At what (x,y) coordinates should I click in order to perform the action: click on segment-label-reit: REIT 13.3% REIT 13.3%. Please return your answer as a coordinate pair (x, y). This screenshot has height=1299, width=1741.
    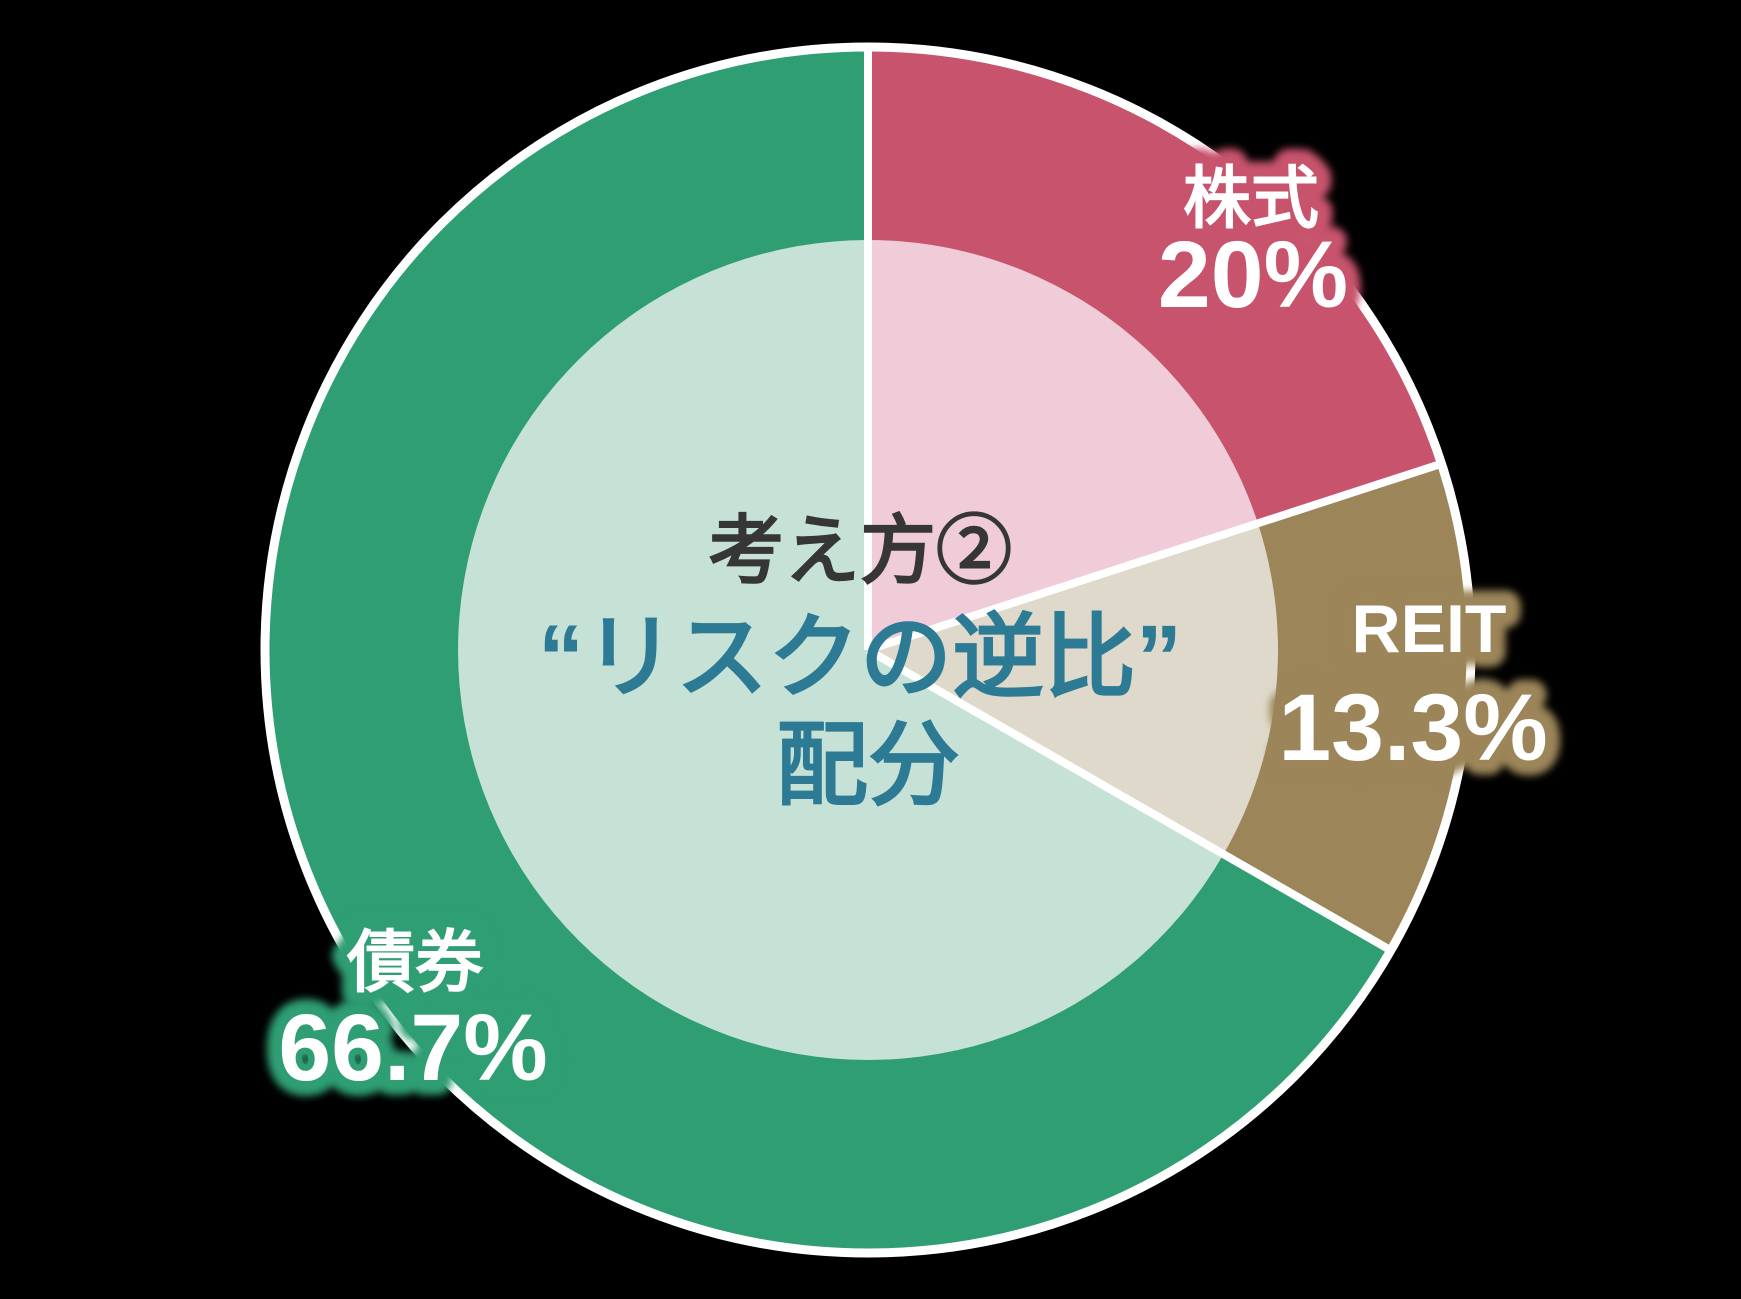
    Looking at the image, I should click on (1412, 686).